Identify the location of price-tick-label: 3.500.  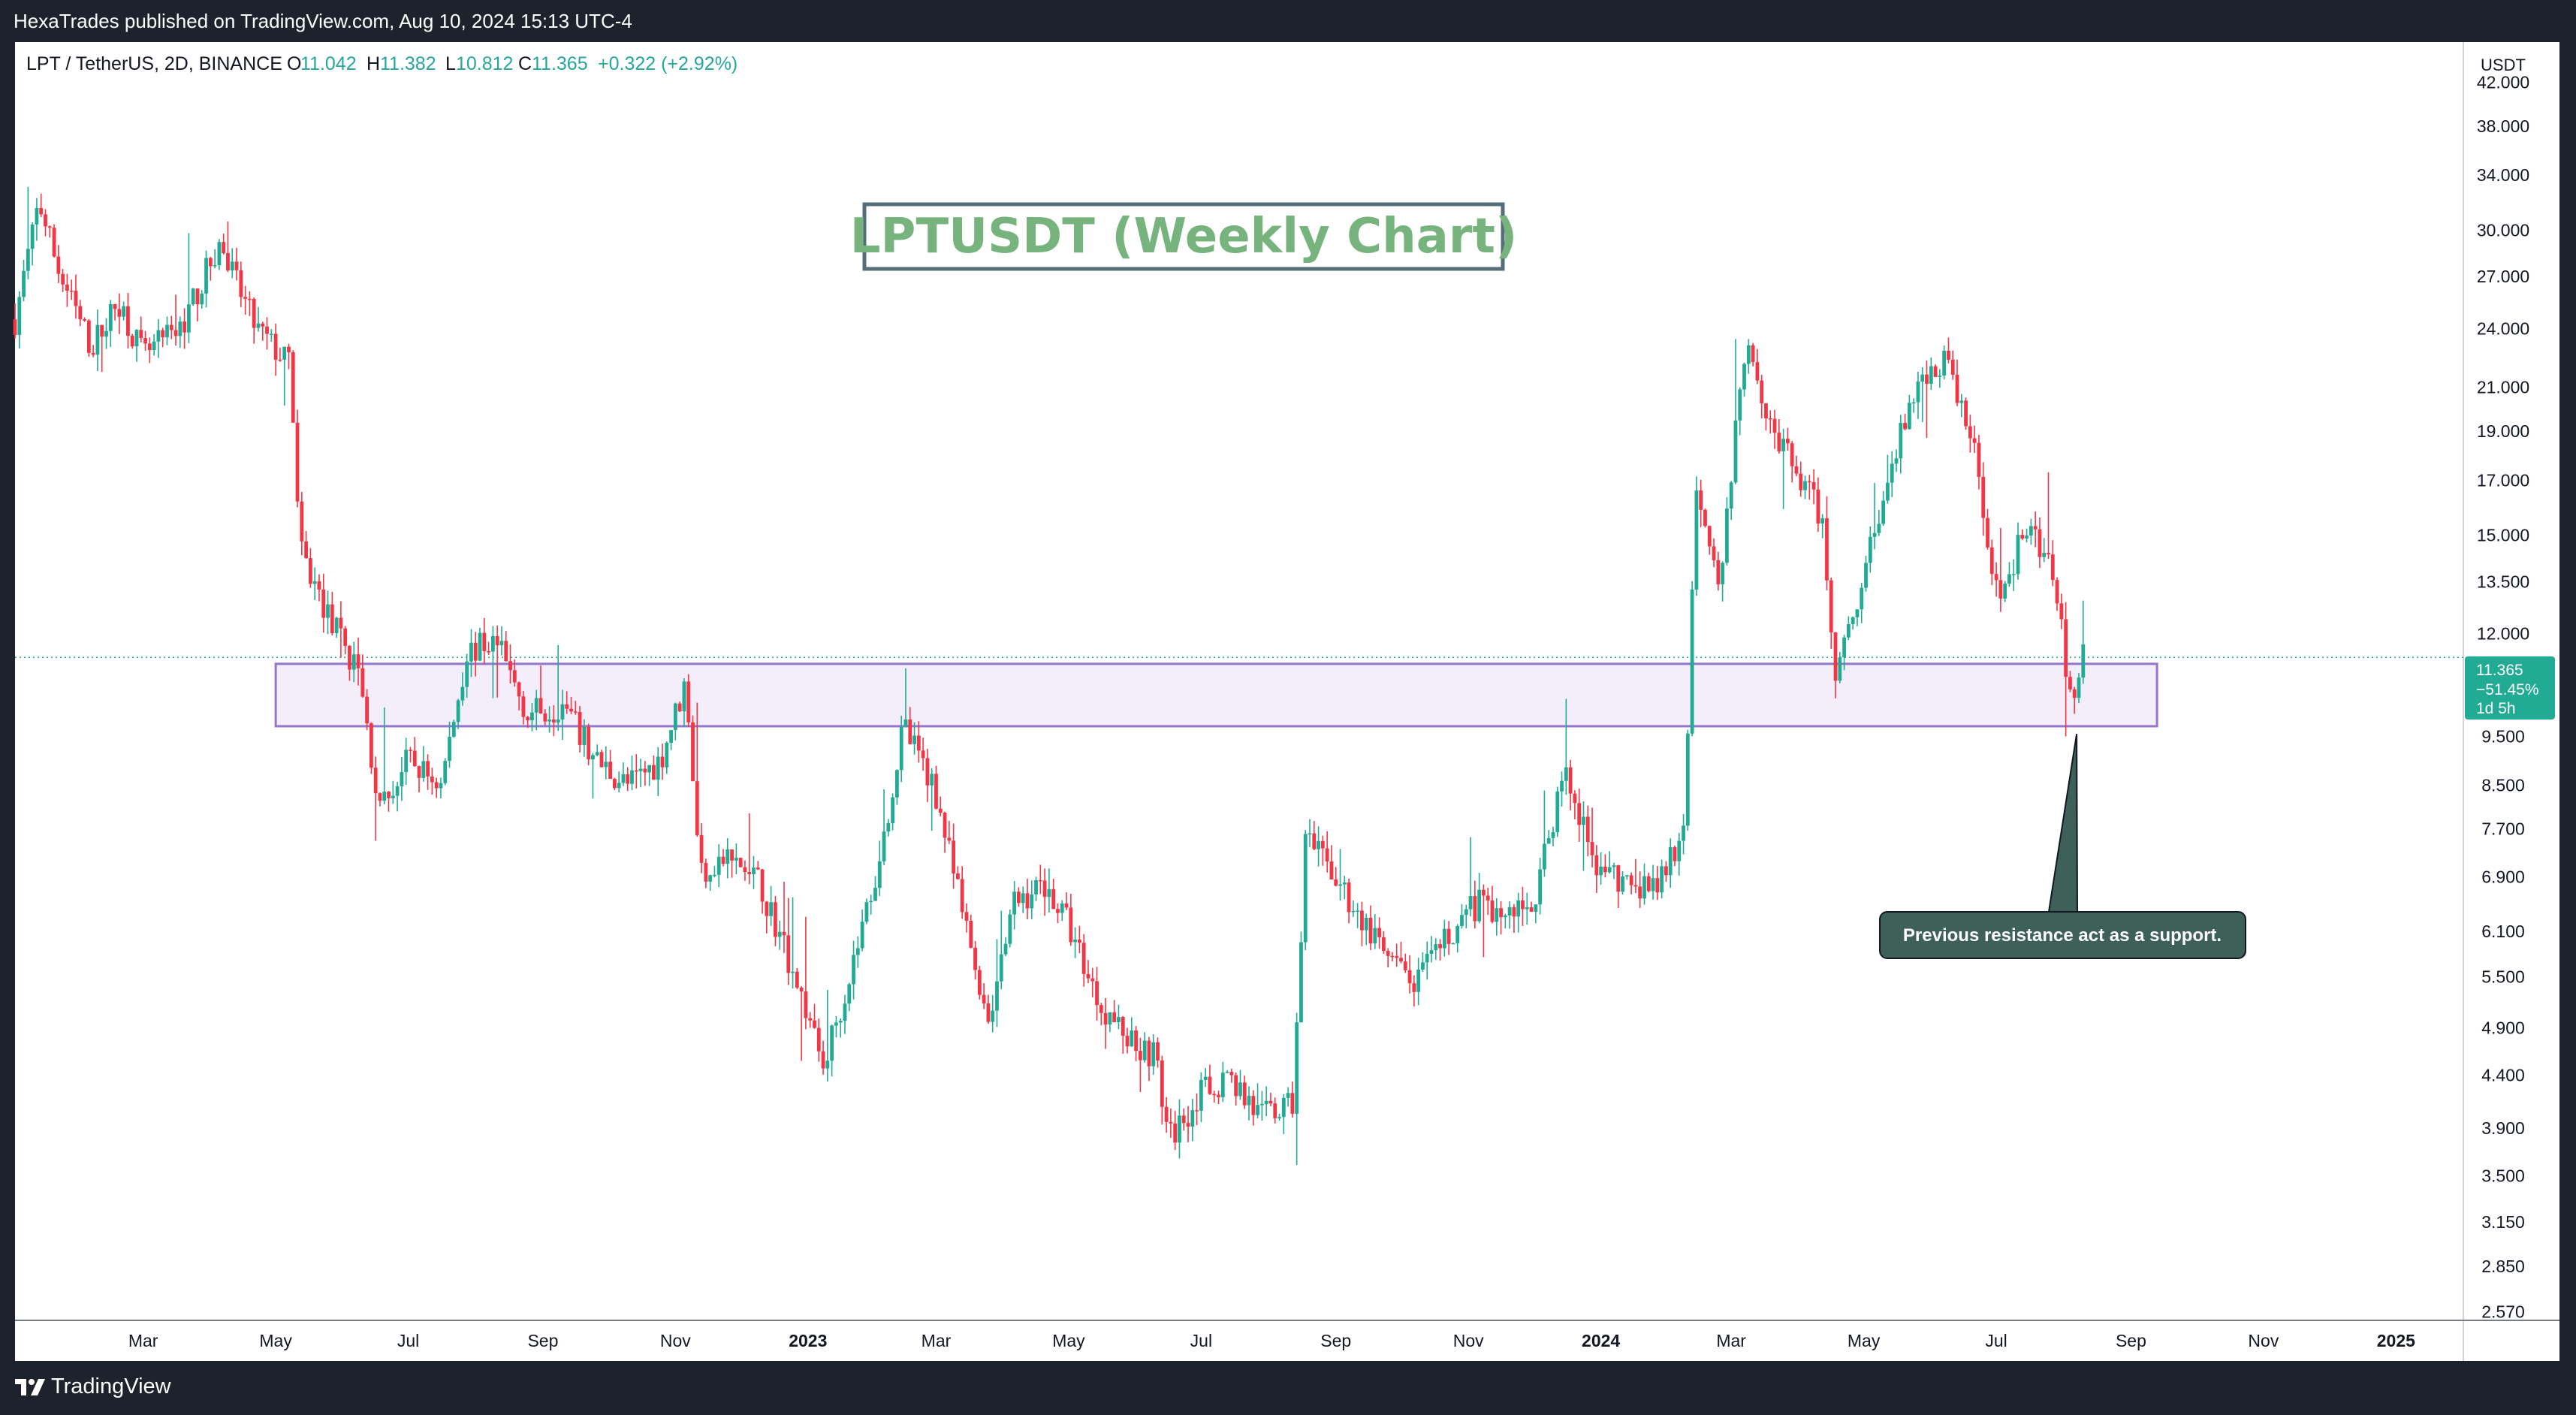
(2503, 1175).